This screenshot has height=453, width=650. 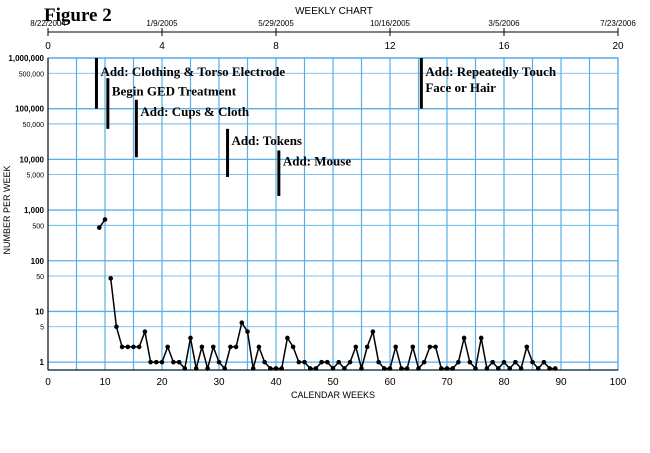 I want to click on y-tick-label: 500,000, so click(x=31, y=74).